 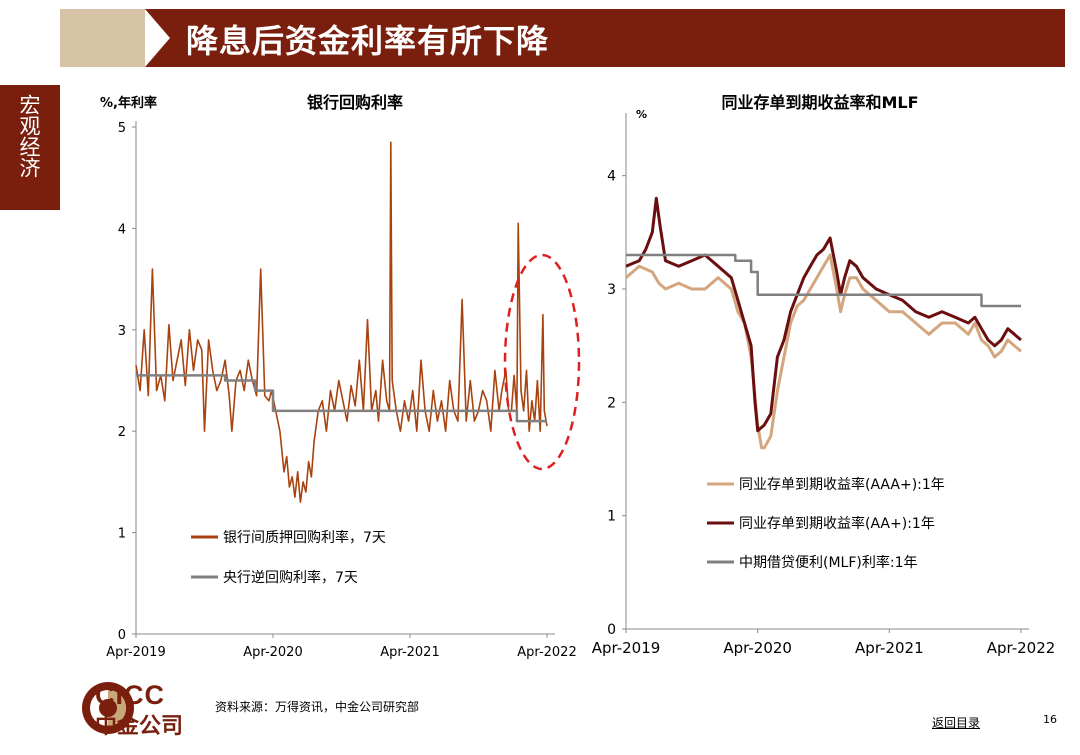 I want to click on header-dark-band, so click(x=605, y=38).